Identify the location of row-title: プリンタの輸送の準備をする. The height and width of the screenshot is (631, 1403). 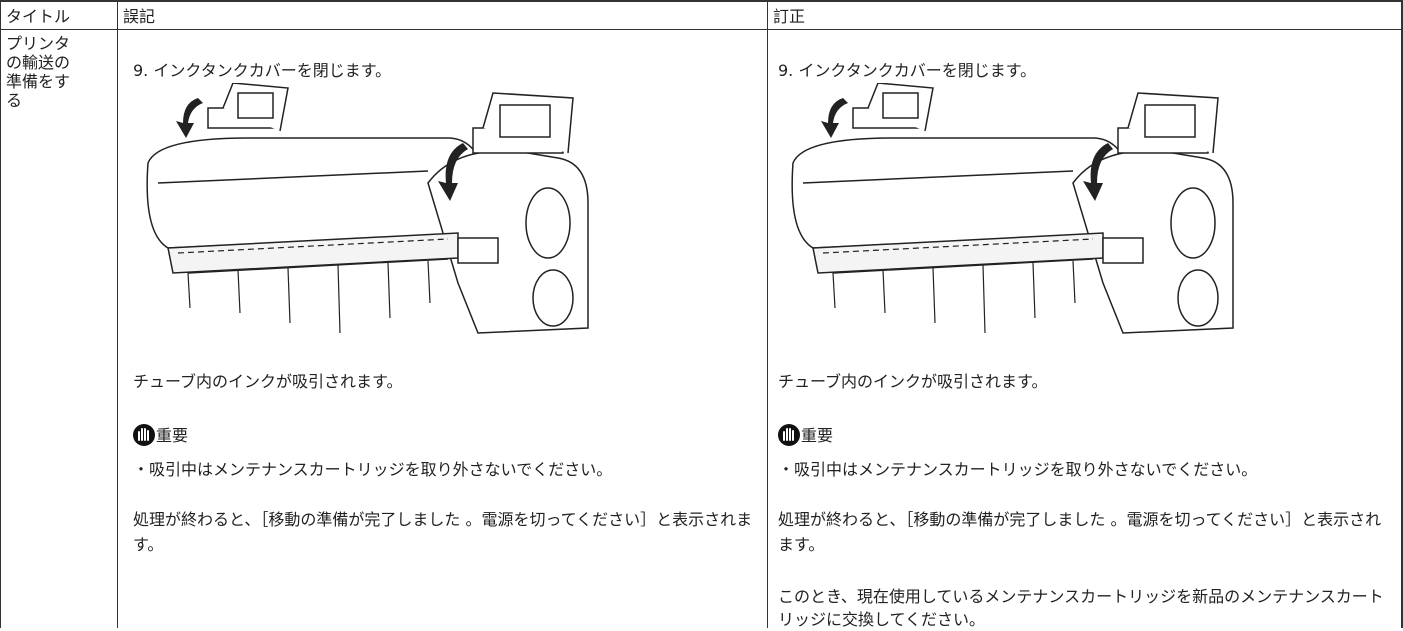
(38, 72).